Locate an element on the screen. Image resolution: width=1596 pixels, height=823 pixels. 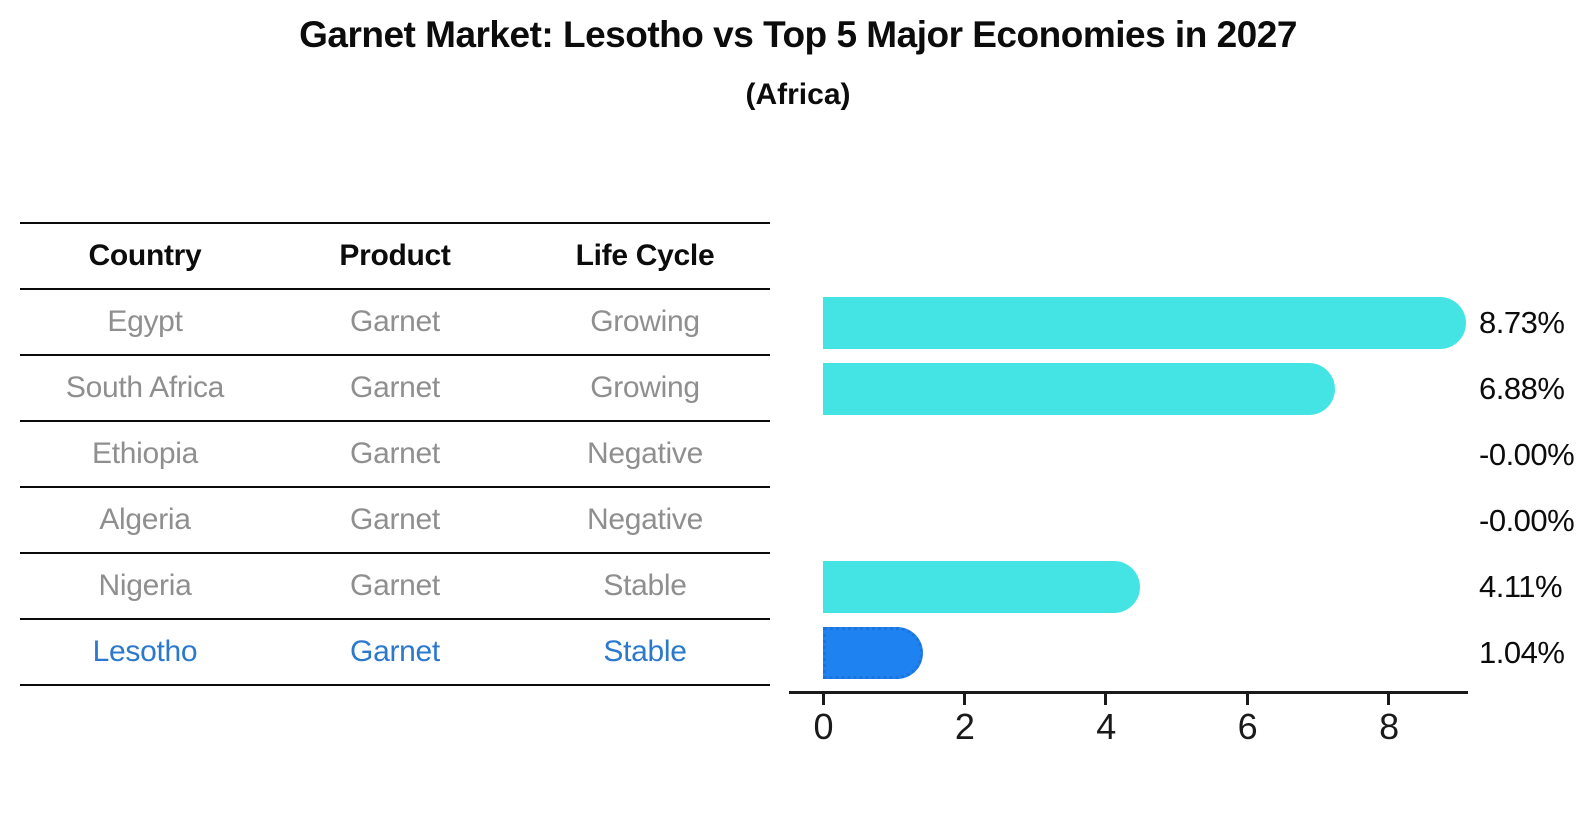
table-cell-country: Egypt is located at coordinates (145, 321).